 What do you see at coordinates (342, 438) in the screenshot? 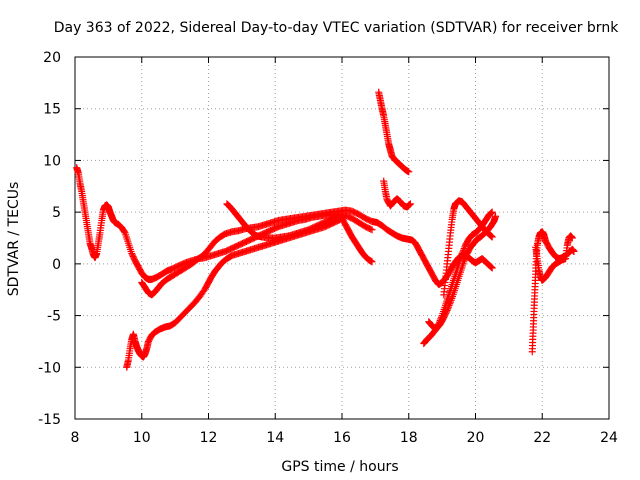
I see `x-tick-label: 16` at bounding box center [342, 438].